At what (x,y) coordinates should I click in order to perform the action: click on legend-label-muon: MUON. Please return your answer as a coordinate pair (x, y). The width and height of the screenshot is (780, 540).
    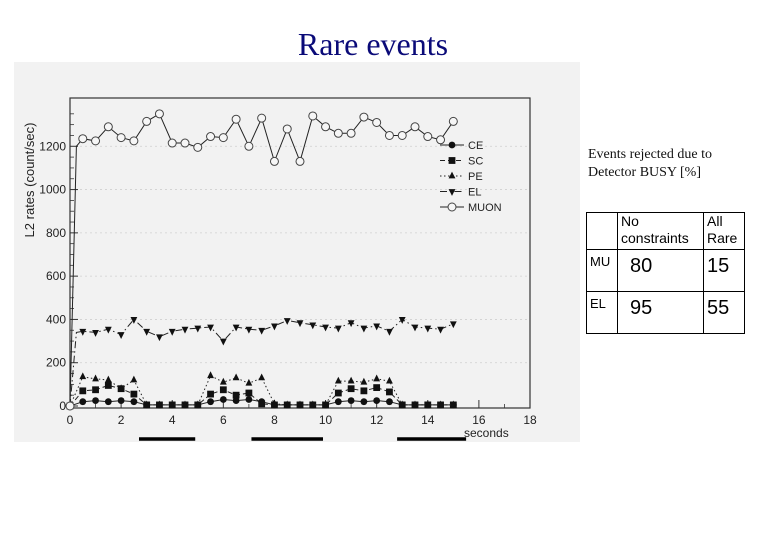
    Looking at the image, I should click on (485, 208).